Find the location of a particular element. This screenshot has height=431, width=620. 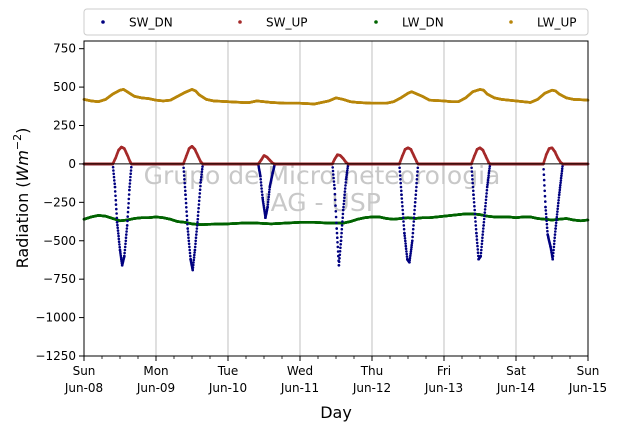

legend-label-sw-up: SW_UP is located at coordinates (287, 23).